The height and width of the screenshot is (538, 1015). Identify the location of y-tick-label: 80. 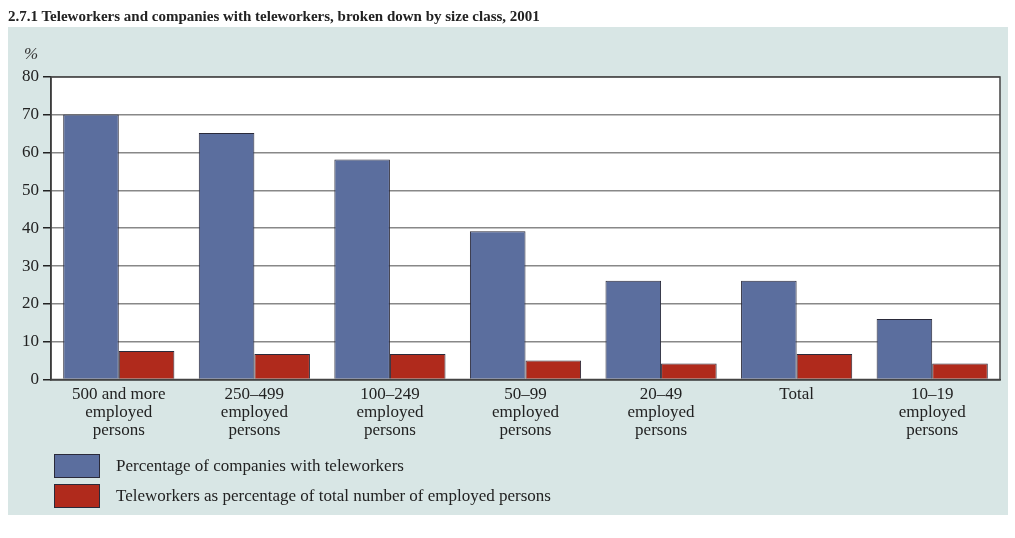
(30, 76).